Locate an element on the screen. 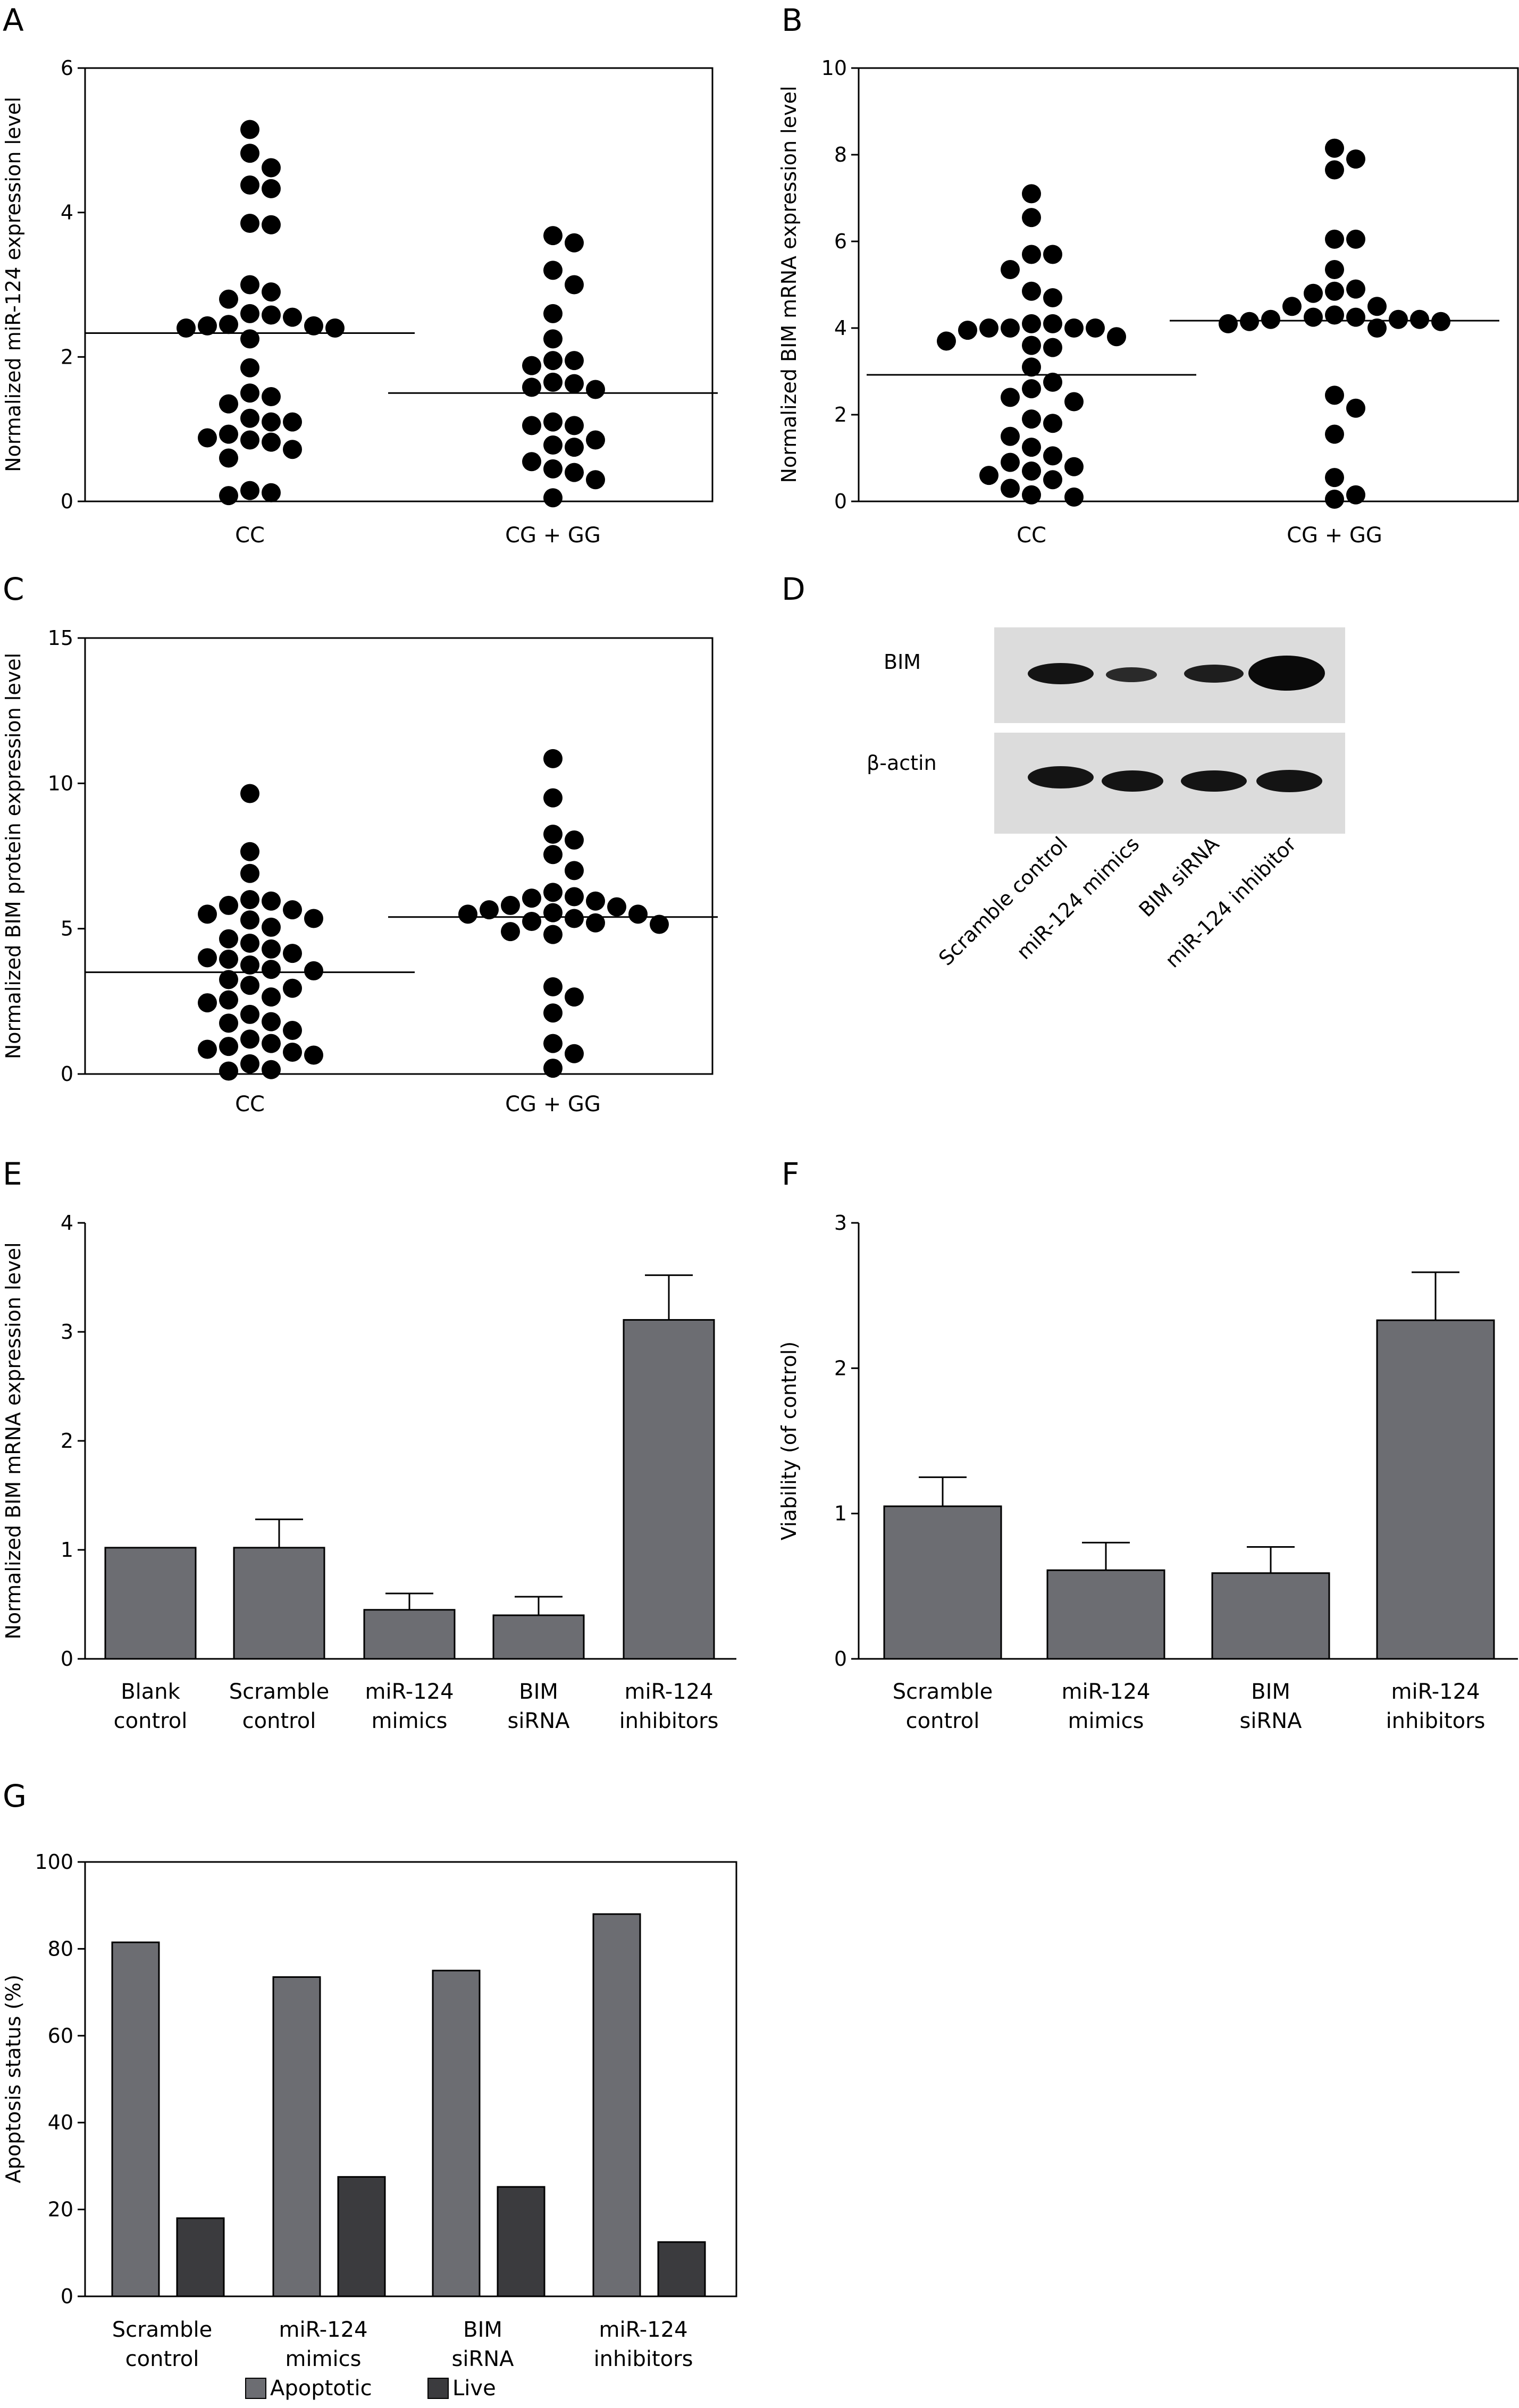 The width and height of the screenshot is (1519, 2408). panel-e-ylabel: Normalized BIM mRNA expression level is located at coordinates (13, 1441).